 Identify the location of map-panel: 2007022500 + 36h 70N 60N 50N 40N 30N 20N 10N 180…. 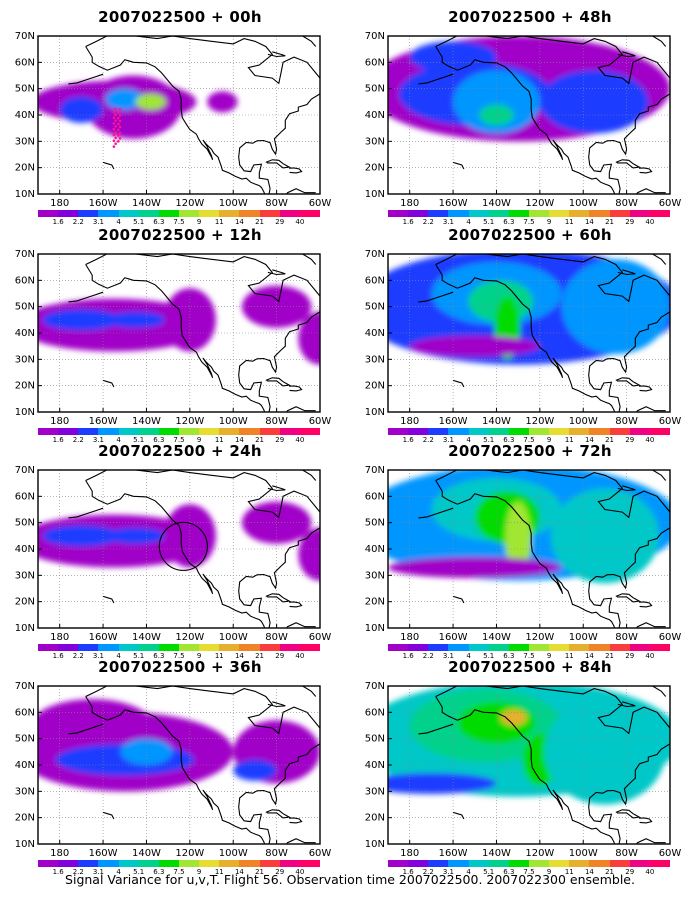
(172, 767).